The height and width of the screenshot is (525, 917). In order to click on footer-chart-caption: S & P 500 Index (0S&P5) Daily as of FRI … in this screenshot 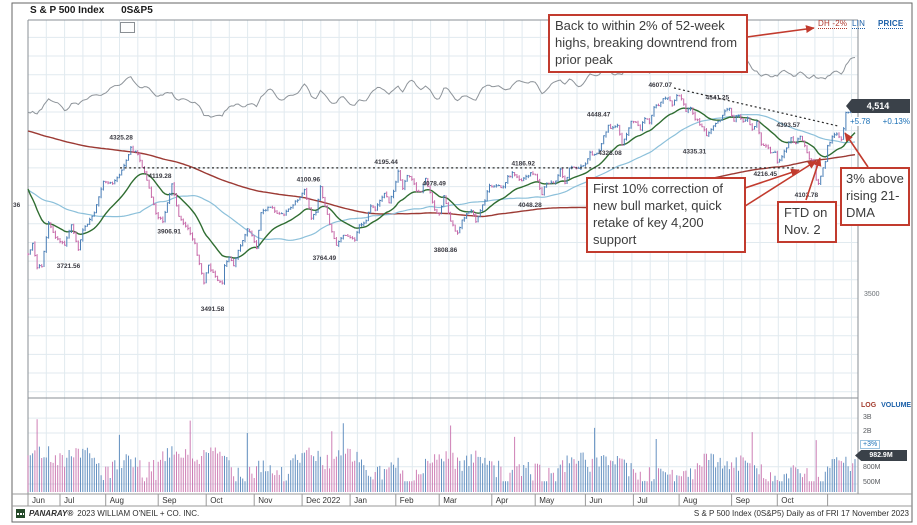, I will do `click(801, 513)`.